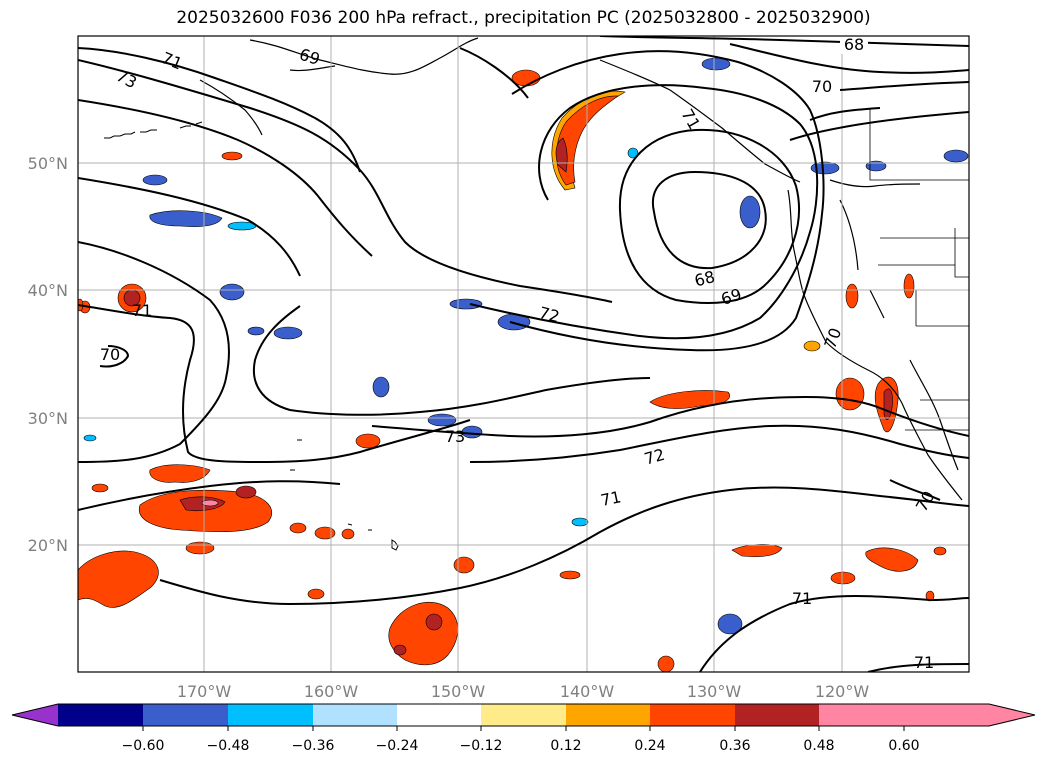  Describe the element at coordinates (587, 691) in the screenshot. I see `lon-tick-label: 140°W` at that location.